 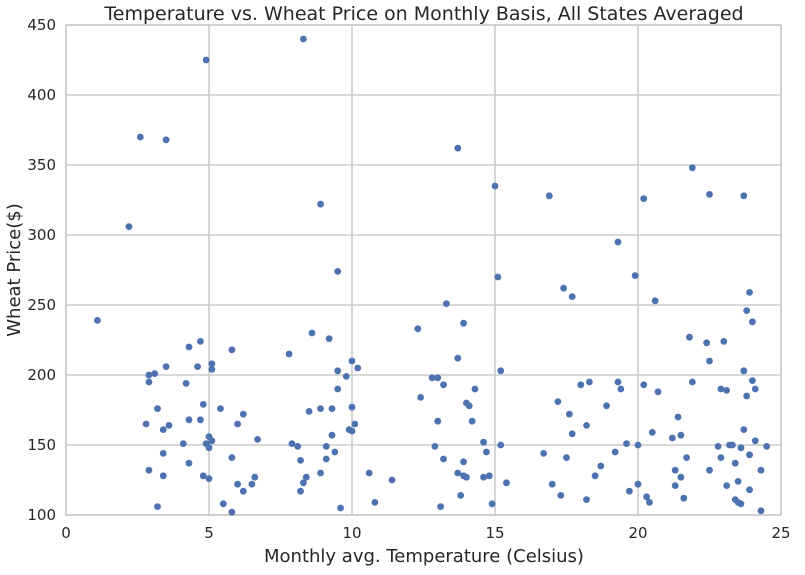 I want to click on y-tick-label: 250, so click(x=41, y=305).